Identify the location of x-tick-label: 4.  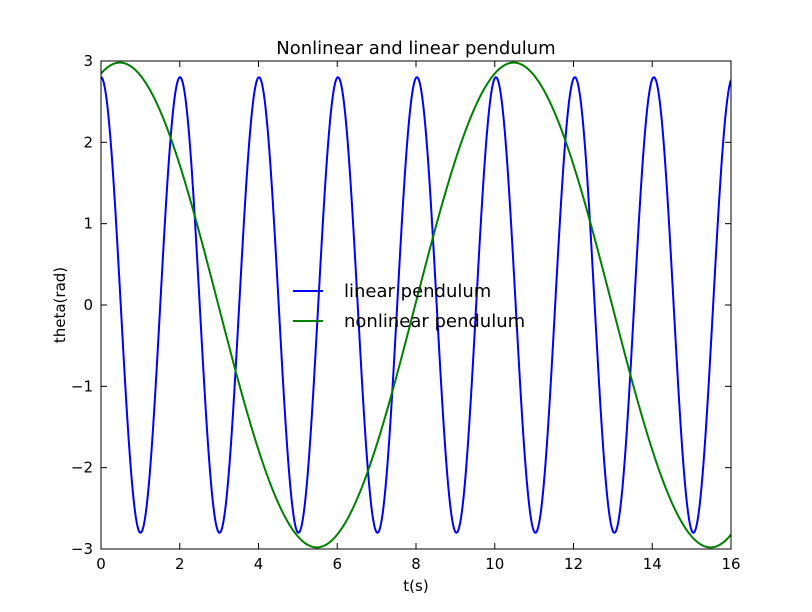
(259, 564).